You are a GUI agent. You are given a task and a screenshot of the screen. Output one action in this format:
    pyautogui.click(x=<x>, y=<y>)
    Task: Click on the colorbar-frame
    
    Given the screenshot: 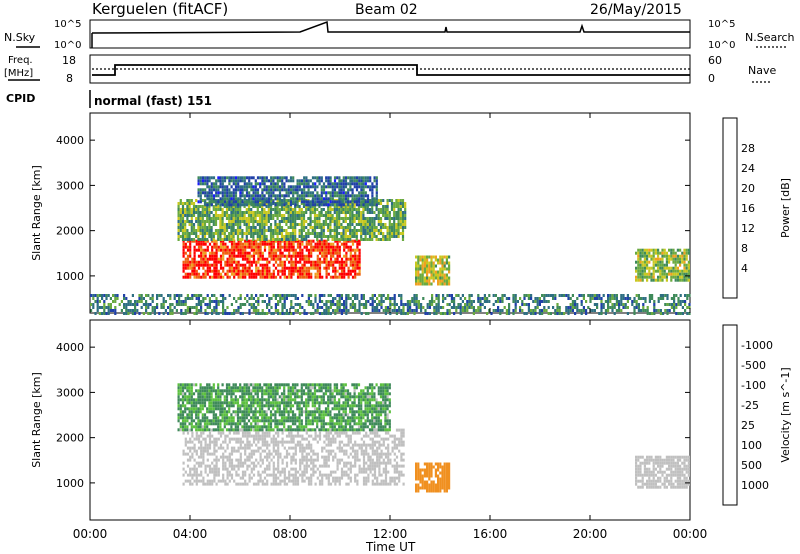 What is the action you would take?
    pyautogui.click(x=730, y=208)
    